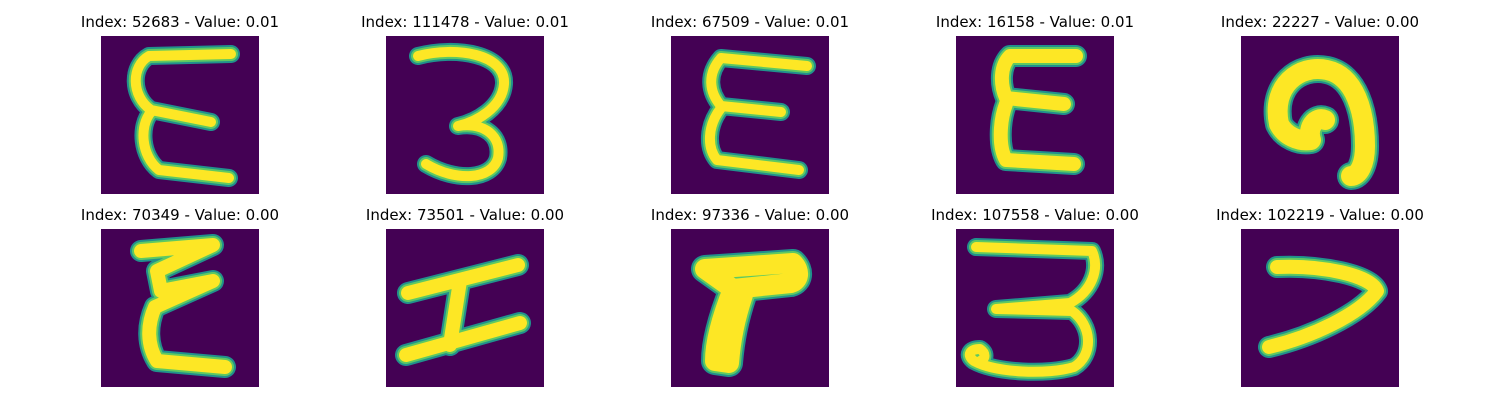 The height and width of the screenshot is (400, 1500). I want to click on panel-10: Index: 102219 - Value: 0.00, so click(1320, 296).